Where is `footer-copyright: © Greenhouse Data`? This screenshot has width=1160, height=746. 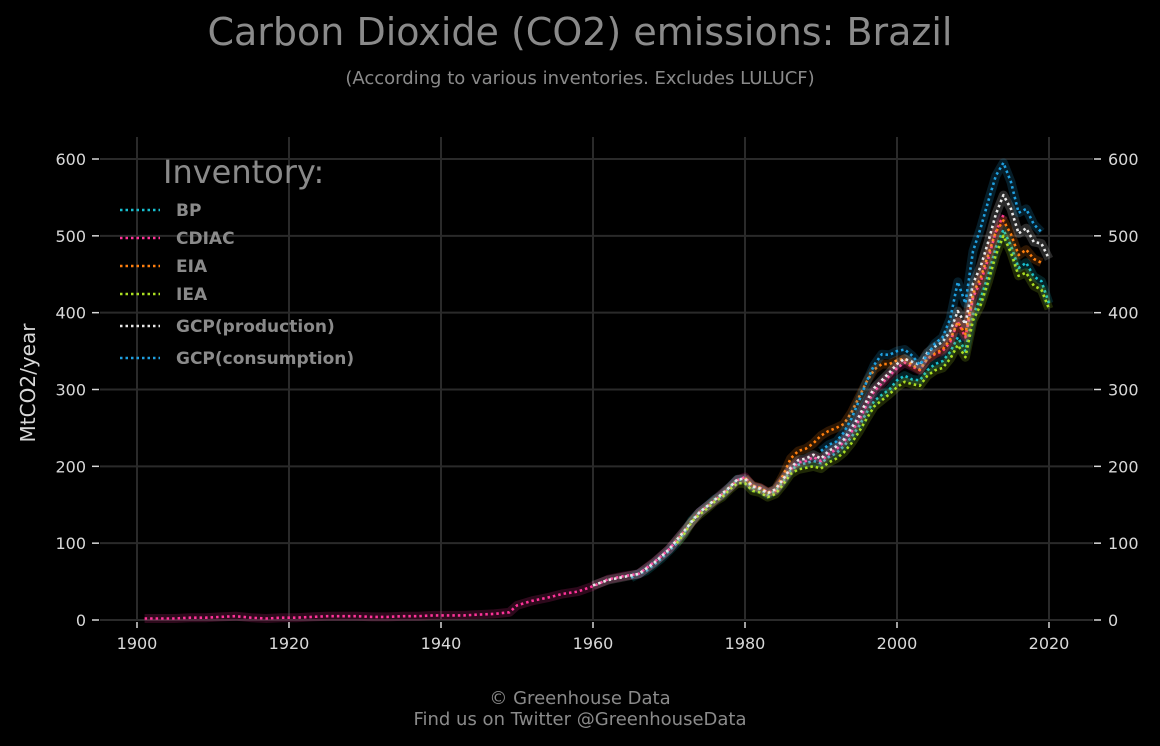 footer-copyright: © Greenhouse Data is located at coordinates (580, 698).